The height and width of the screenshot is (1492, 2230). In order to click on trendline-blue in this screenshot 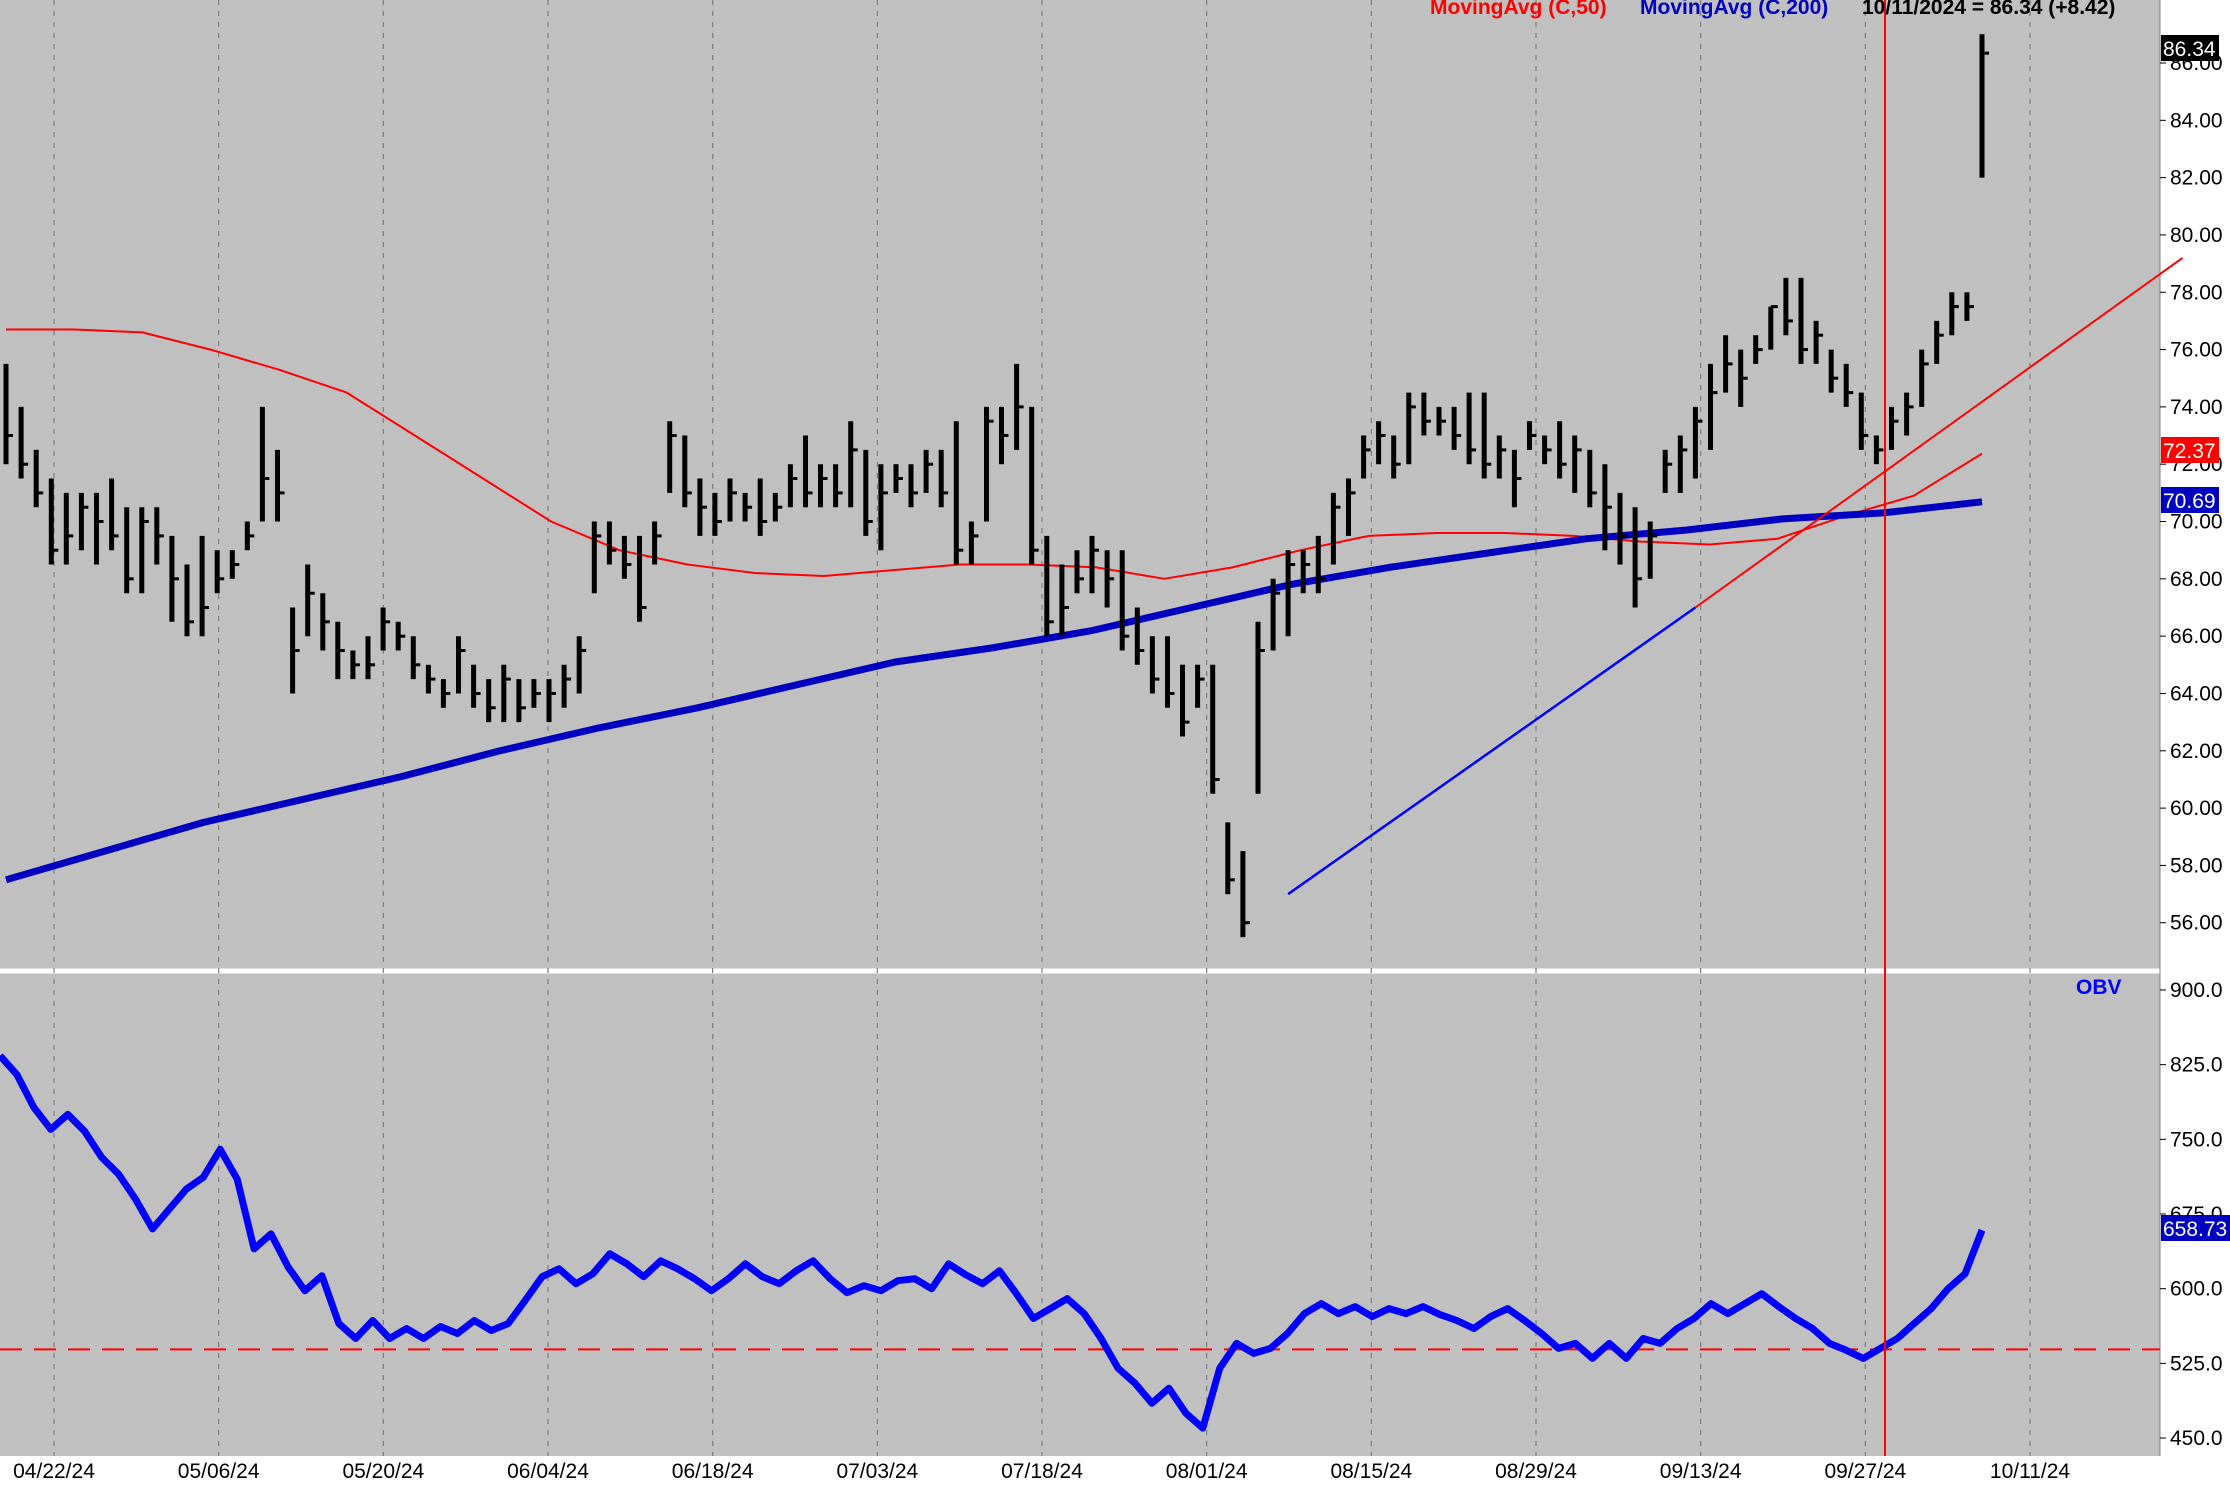, I will do `click(1492, 751)`.